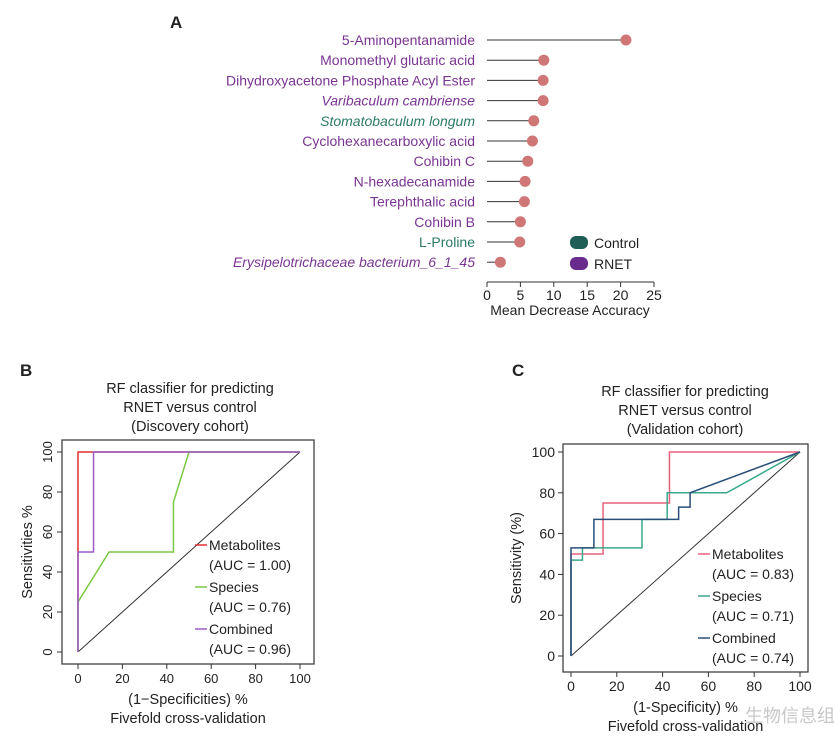  I want to click on x-tick-label: 15, so click(587, 295).